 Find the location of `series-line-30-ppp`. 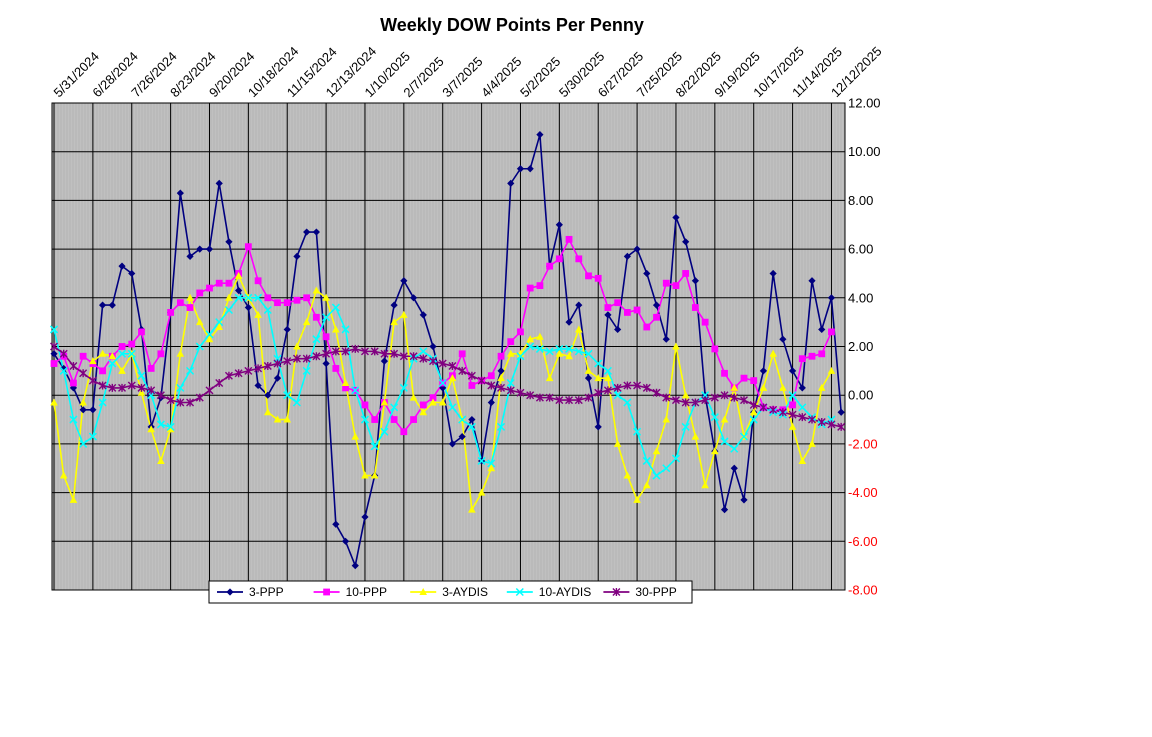

series-line-30-ppp is located at coordinates (447, 386).